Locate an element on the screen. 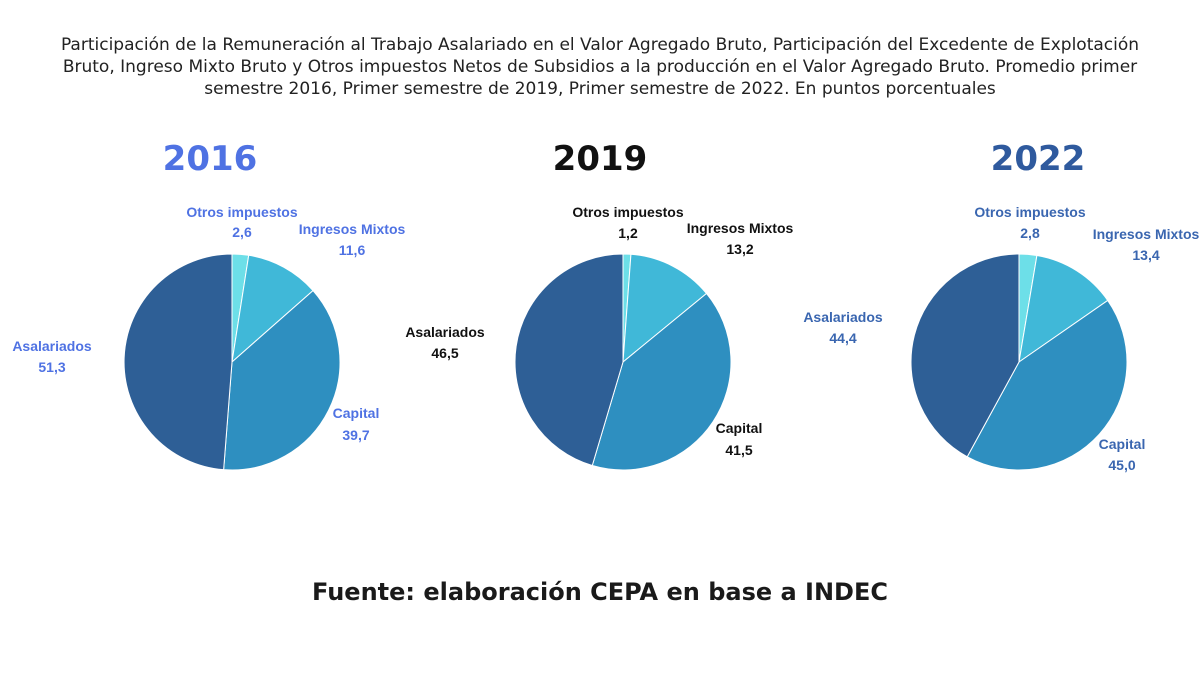 This screenshot has height=675, width=1200. pie-title-2022: 2022 is located at coordinates (1038, 159).